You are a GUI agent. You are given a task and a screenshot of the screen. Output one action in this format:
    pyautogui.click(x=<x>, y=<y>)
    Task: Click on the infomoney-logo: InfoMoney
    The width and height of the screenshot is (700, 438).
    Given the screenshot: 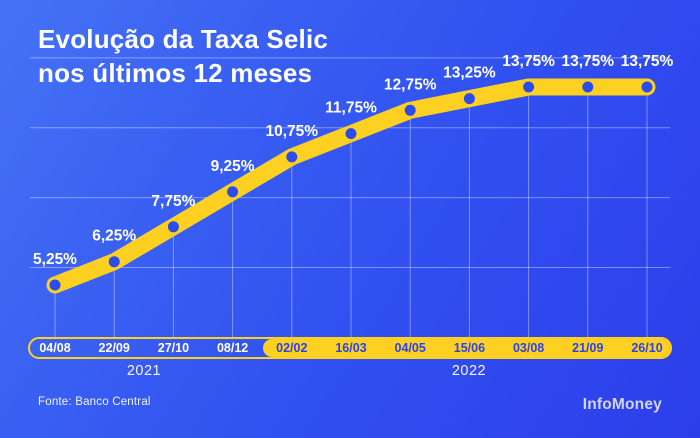 What is the action you would take?
    pyautogui.click(x=622, y=404)
    